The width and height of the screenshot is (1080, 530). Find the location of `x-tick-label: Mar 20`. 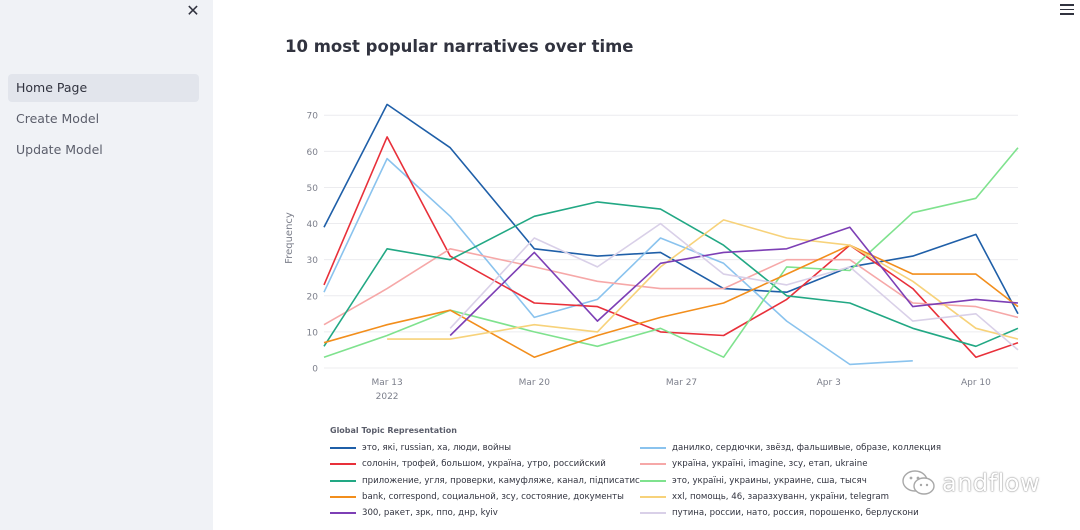

x-tick-label: Mar 20 is located at coordinates (535, 383).